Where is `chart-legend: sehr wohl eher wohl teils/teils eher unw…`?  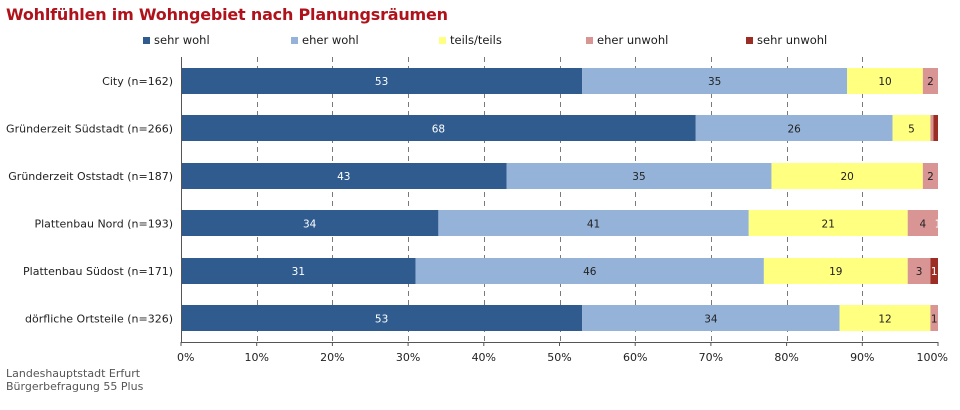
chart-legend: sehr wohl eher wohl teils/teils eher unw… is located at coordinates (480, 42).